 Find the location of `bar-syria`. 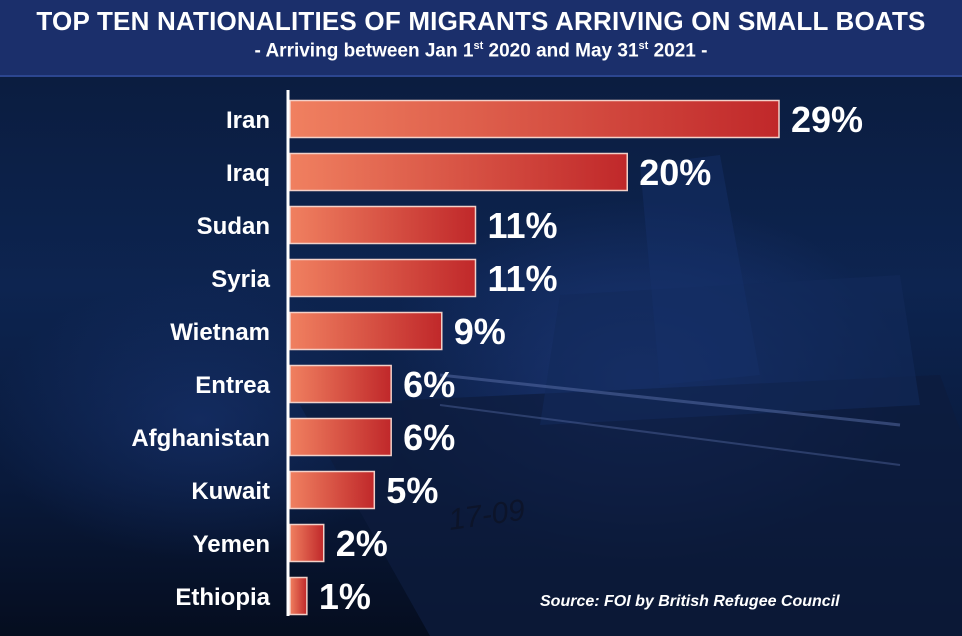

bar-syria is located at coordinates (383, 278).